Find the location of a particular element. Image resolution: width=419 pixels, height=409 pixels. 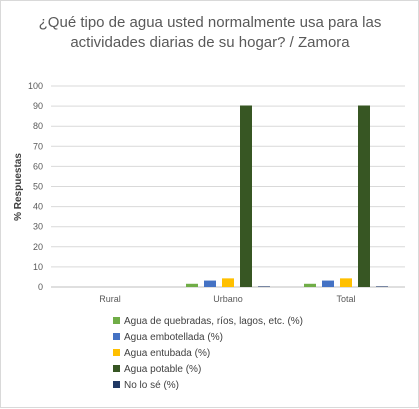

y-tick-label: 50 is located at coordinates (38, 187).